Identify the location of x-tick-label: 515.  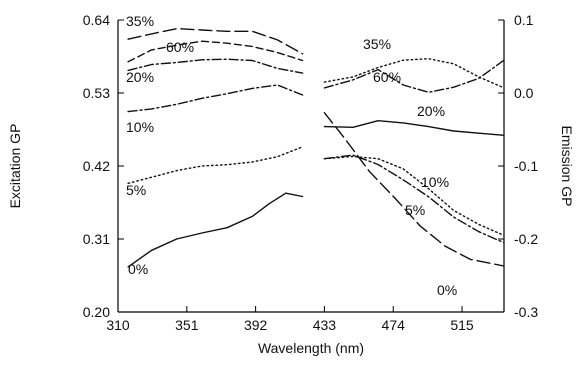
(462, 325).